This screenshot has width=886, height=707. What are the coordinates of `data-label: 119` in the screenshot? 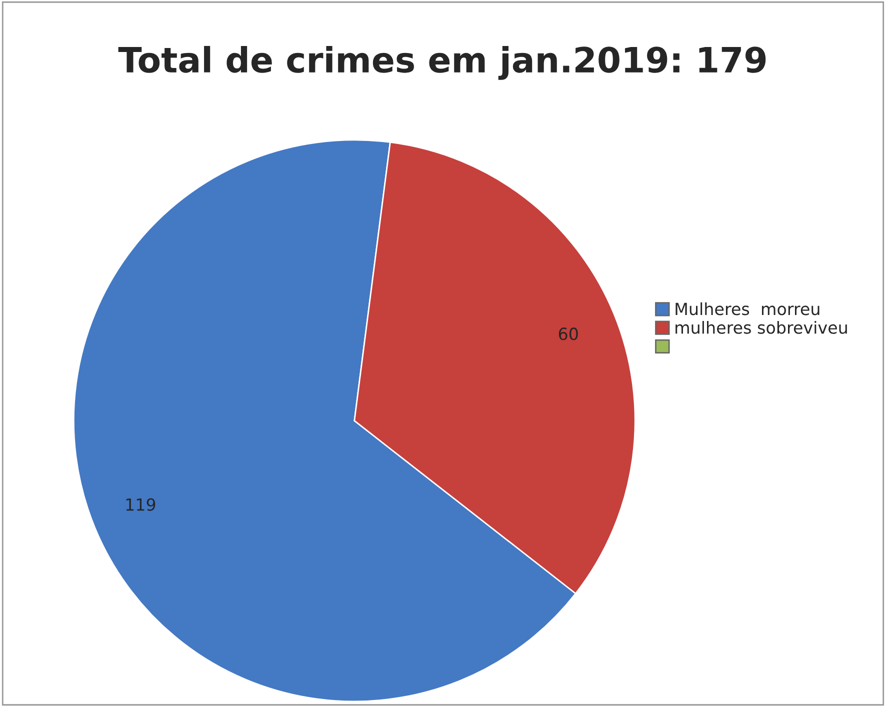 It's located at (141, 504).